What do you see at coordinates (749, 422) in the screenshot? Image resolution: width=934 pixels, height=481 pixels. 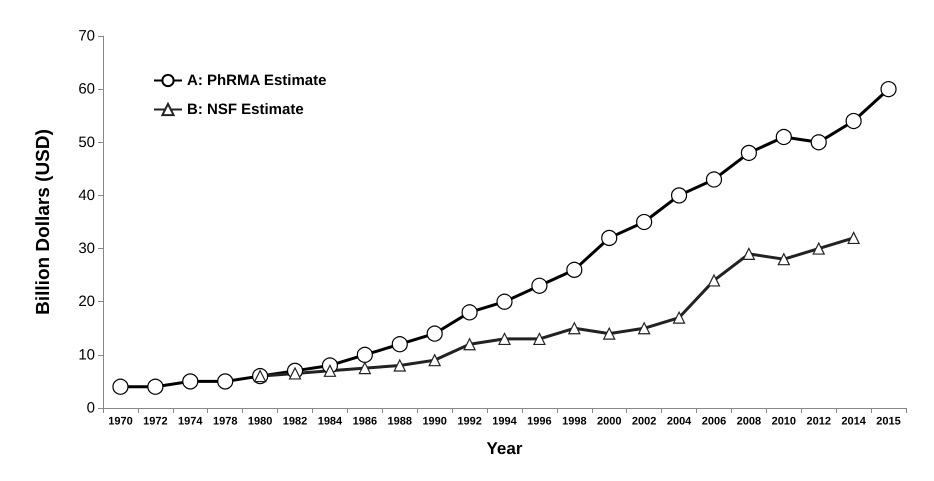 I see `x-tick-label: 2008` at bounding box center [749, 422].